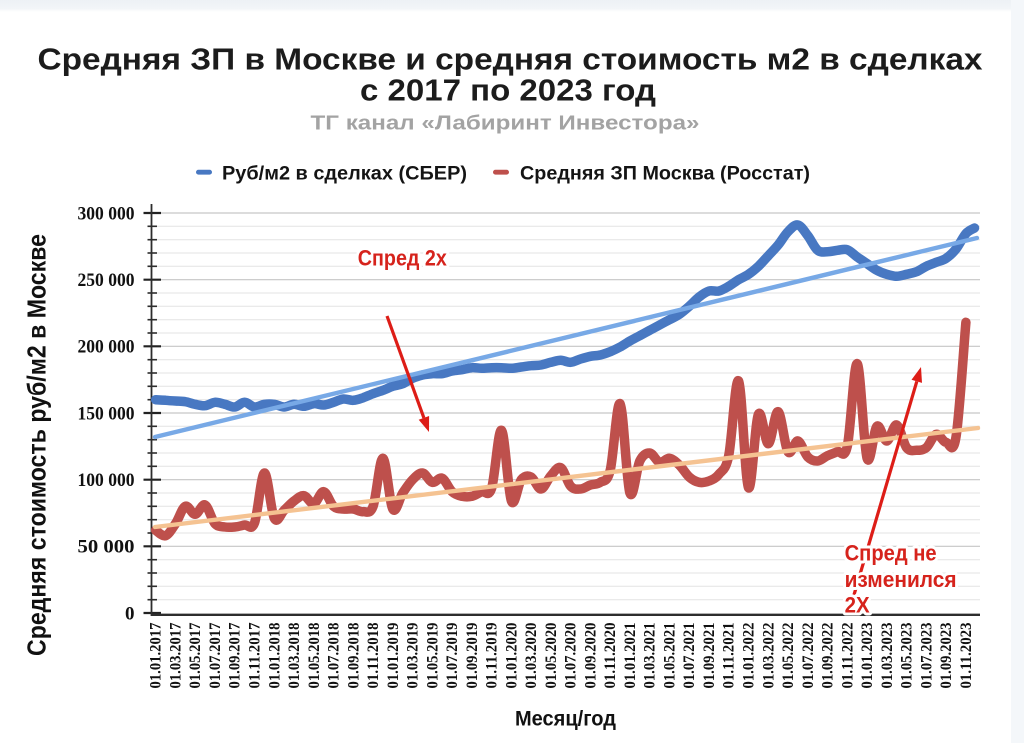  Describe the element at coordinates (432, 655) in the screenshot. I see `svg-text: 01.05.2019` at that location.